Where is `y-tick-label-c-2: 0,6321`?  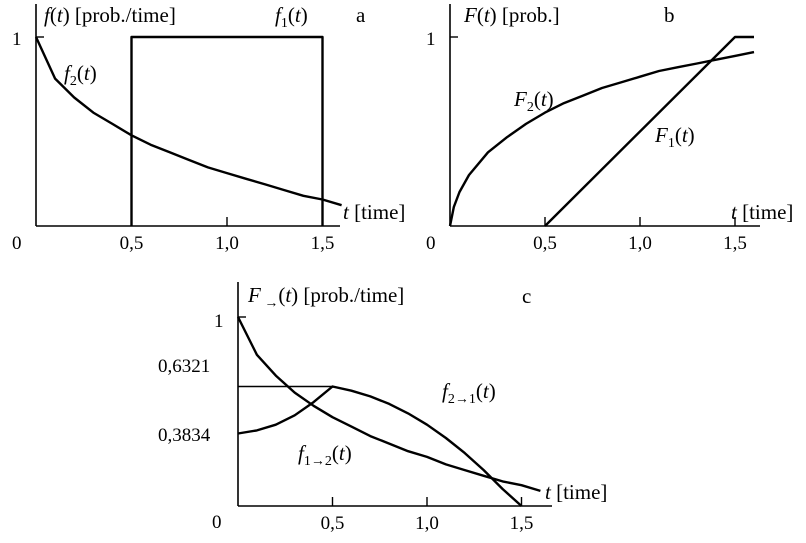
y-tick-label-c-2: 0,6321 is located at coordinates (184, 366).